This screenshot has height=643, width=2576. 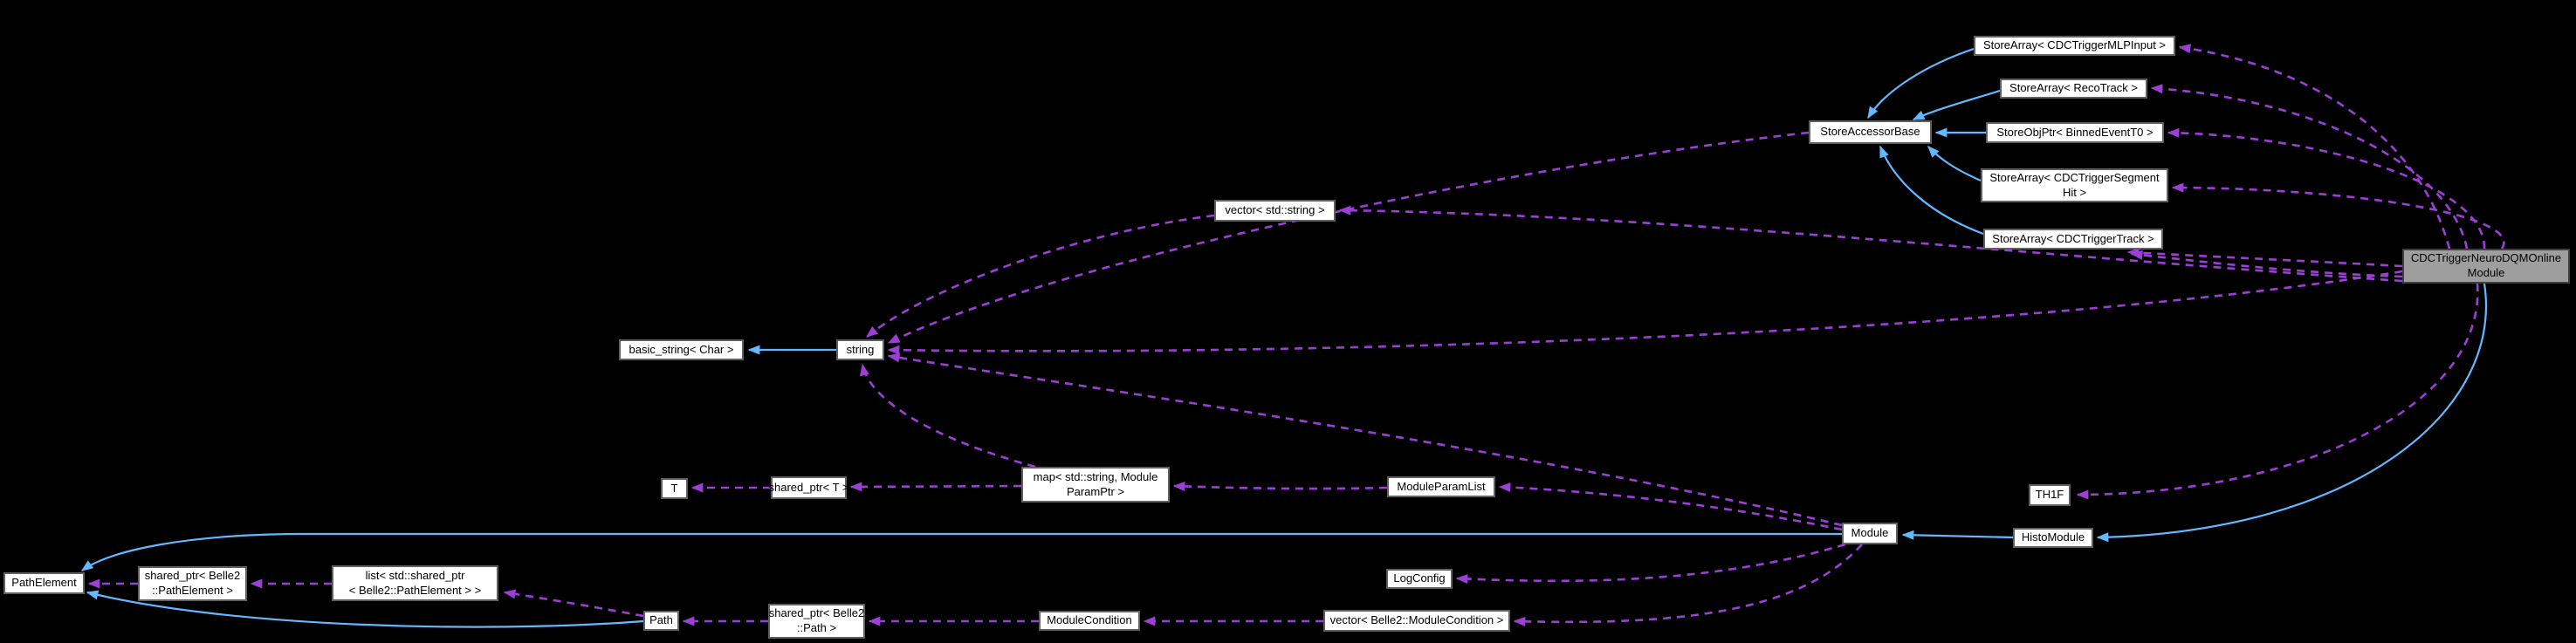 I want to click on node-shared-ptr-t: shared_ptr< T >, so click(x=809, y=488).